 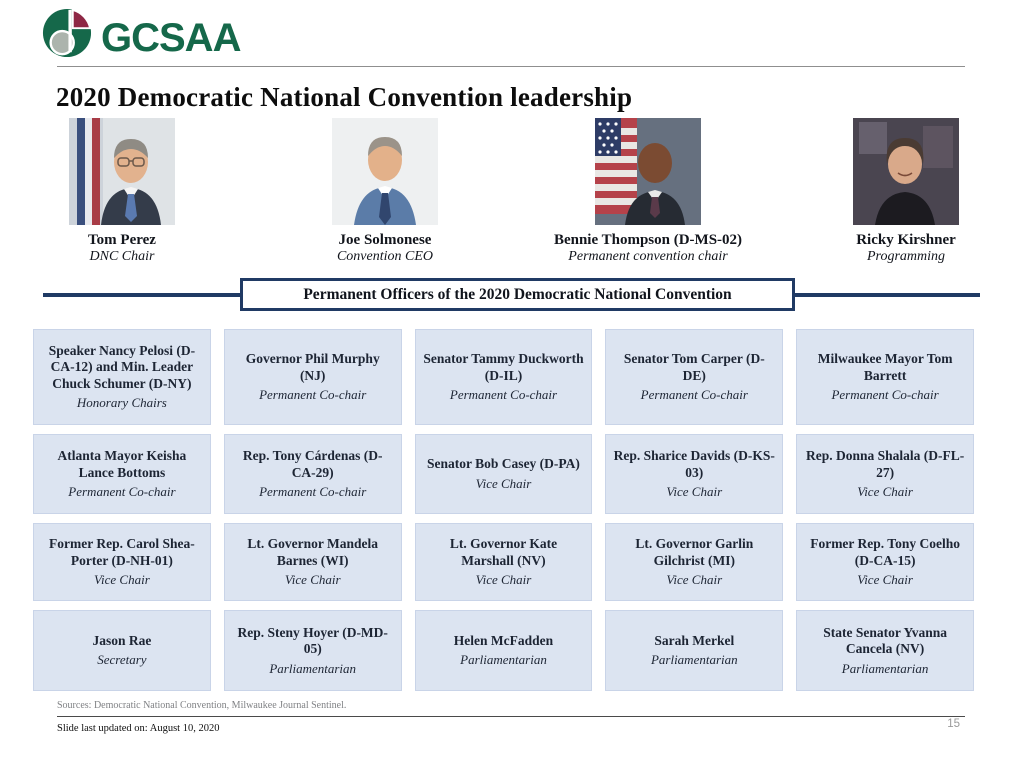 I want to click on leader-name: Joe Solmonese, so click(x=385, y=240).